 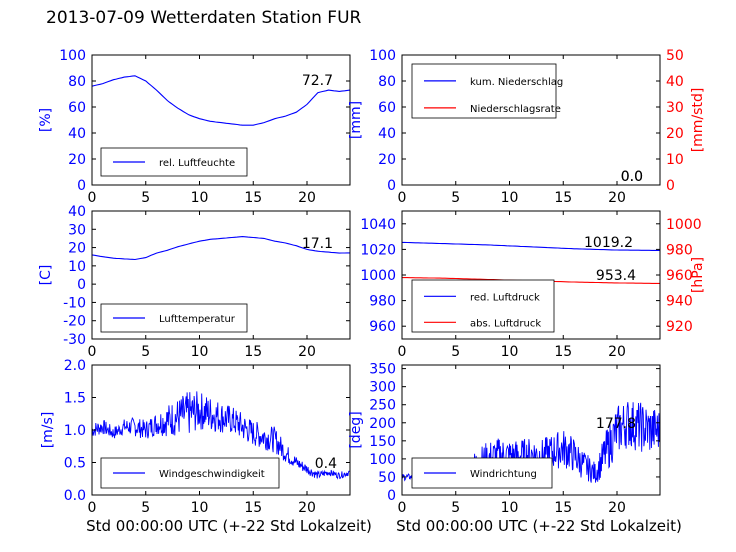 What do you see at coordinates (510, 352) in the screenshot?
I see `x-tick-label-pressure: 10` at bounding box center [510, 352].